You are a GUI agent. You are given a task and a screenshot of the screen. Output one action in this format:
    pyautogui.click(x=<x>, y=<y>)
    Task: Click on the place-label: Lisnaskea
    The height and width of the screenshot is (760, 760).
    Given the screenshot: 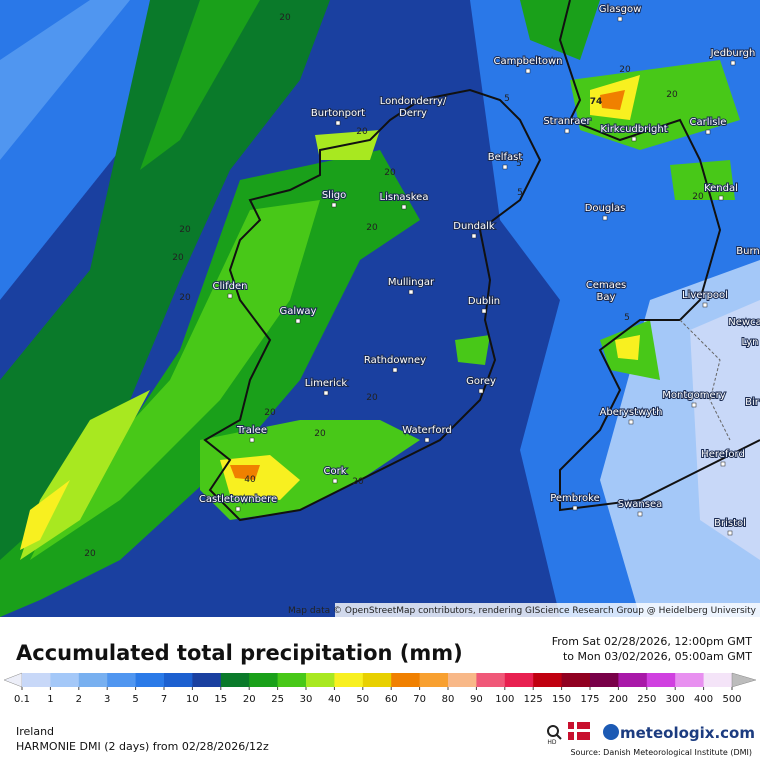 What is the action you would take?
    pyautogui.click(x=404, y=197)
    